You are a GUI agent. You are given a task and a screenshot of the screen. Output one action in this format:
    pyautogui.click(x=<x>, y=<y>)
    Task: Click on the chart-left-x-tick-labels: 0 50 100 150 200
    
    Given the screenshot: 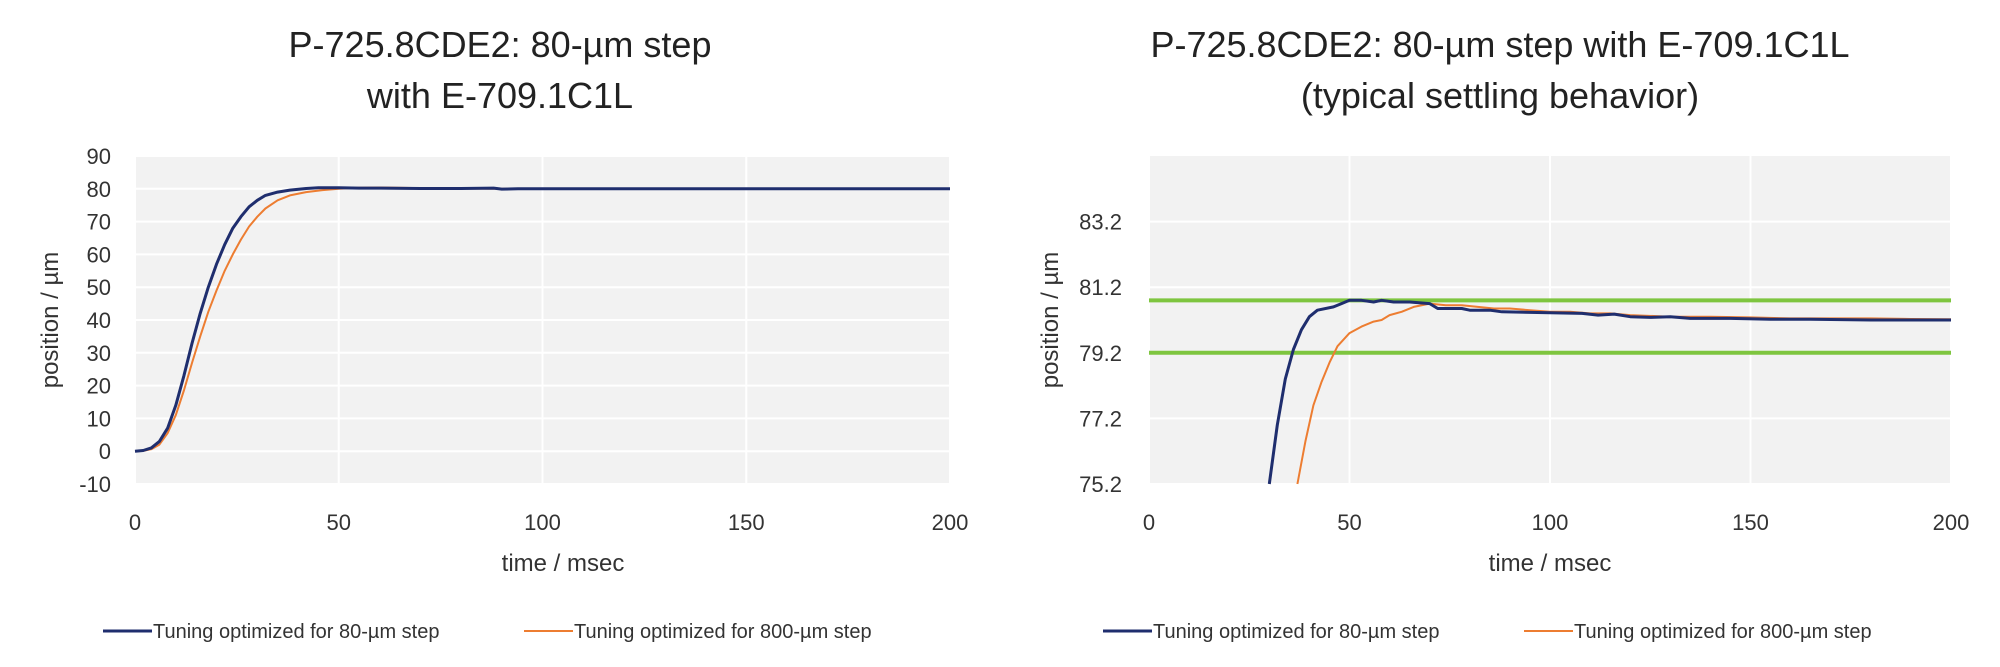 What is the action you would take?
    pyautogui.click(x=548, y=522)
    